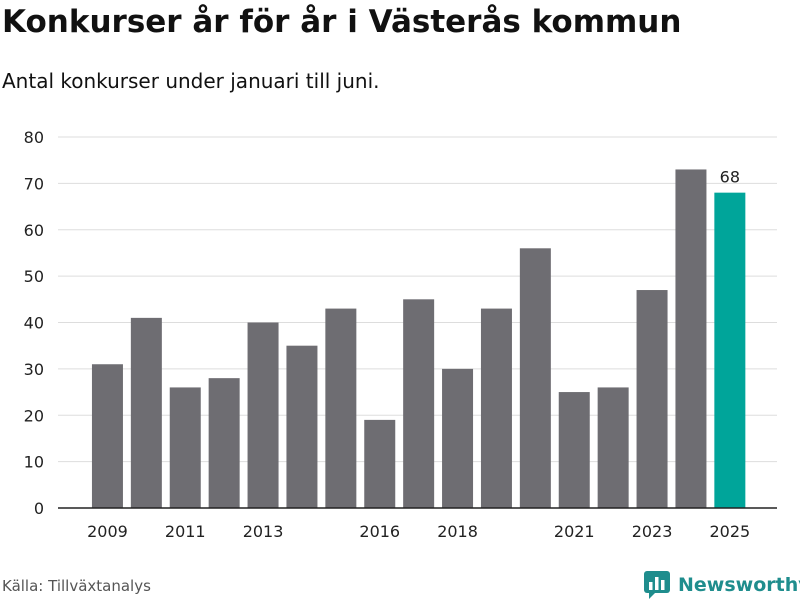  What do you see at coordinates (419, 403) in the screenshot?
I see `bar-2017` at bounding box center [419, 403].